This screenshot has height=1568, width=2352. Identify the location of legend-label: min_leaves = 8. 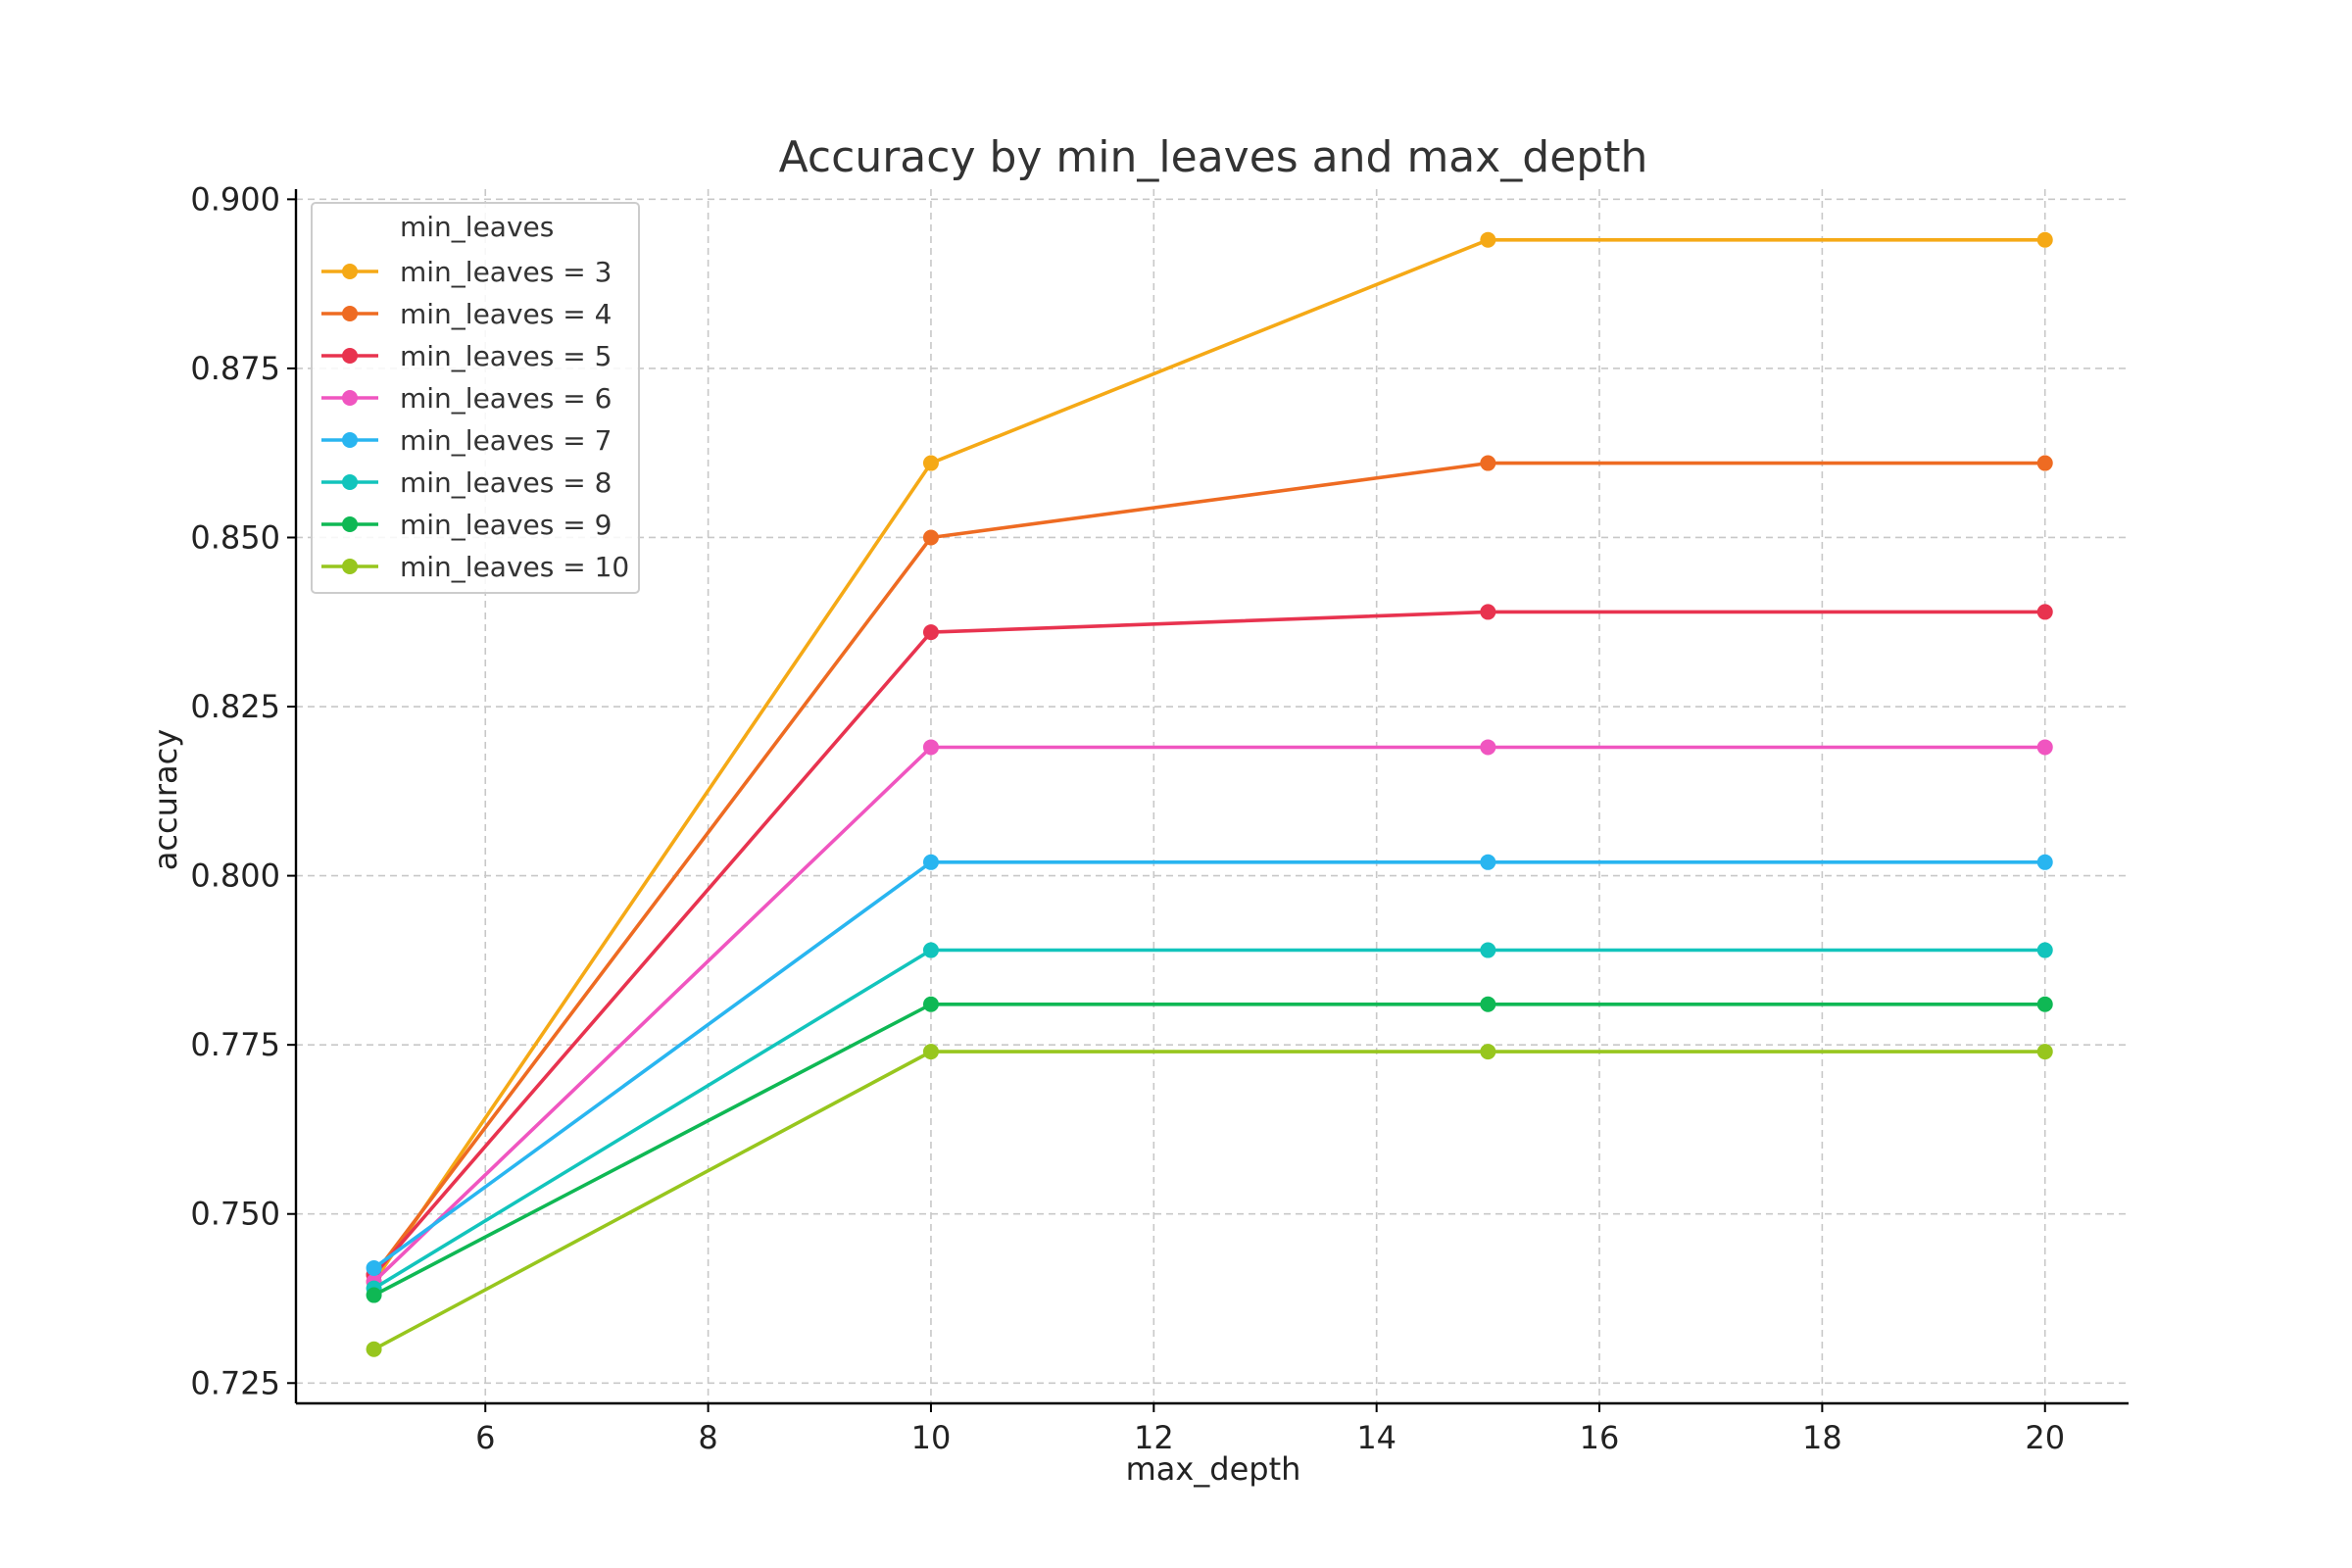
(506, 482).